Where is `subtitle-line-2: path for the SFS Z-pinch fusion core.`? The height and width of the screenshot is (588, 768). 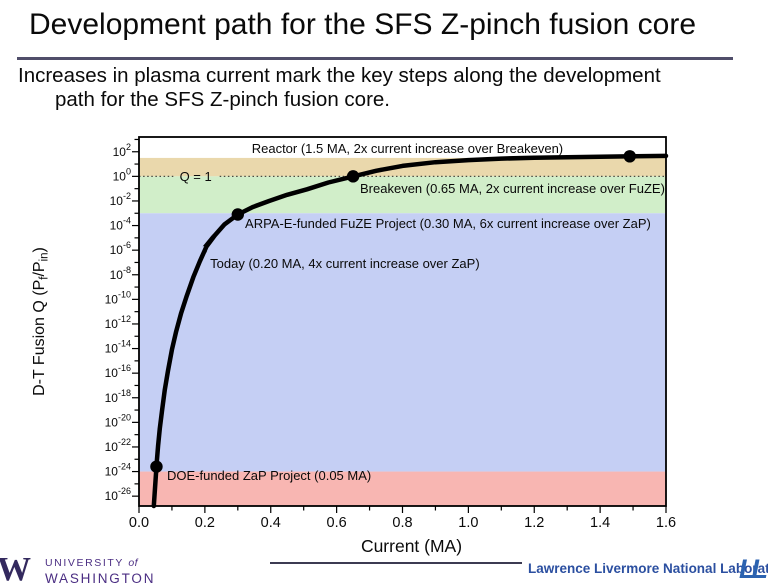 subtitle-line-2: path for the SFS Z-pinch fusion core. is located at coordinates (222, 99).